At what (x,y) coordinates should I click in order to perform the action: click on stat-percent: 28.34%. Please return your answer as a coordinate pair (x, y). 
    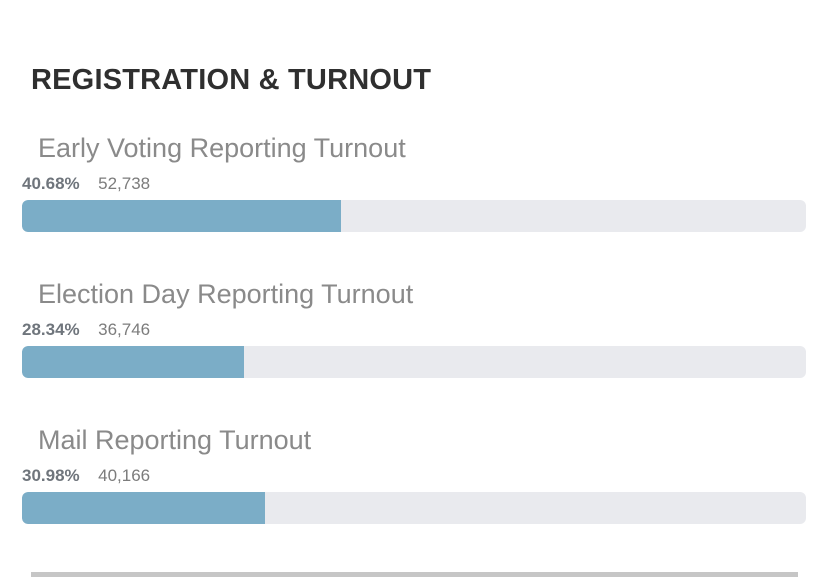
    Looking at the image, I should click on (51, 329).